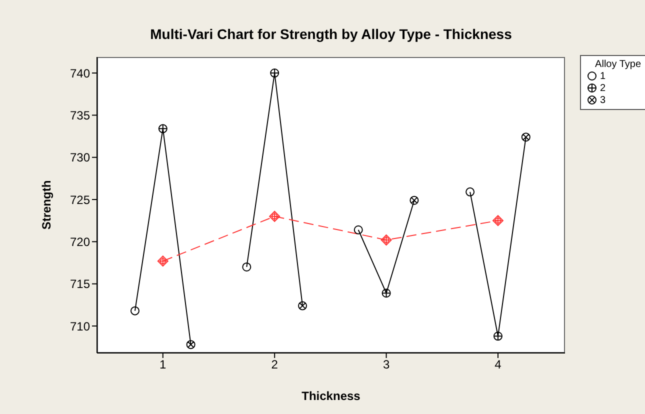  Describe the element at coordinates (331, 34) in the screenshot. I see `chart-title: Multi-Vari Chart for Strength by Alloy Type - Thickness` at that location.